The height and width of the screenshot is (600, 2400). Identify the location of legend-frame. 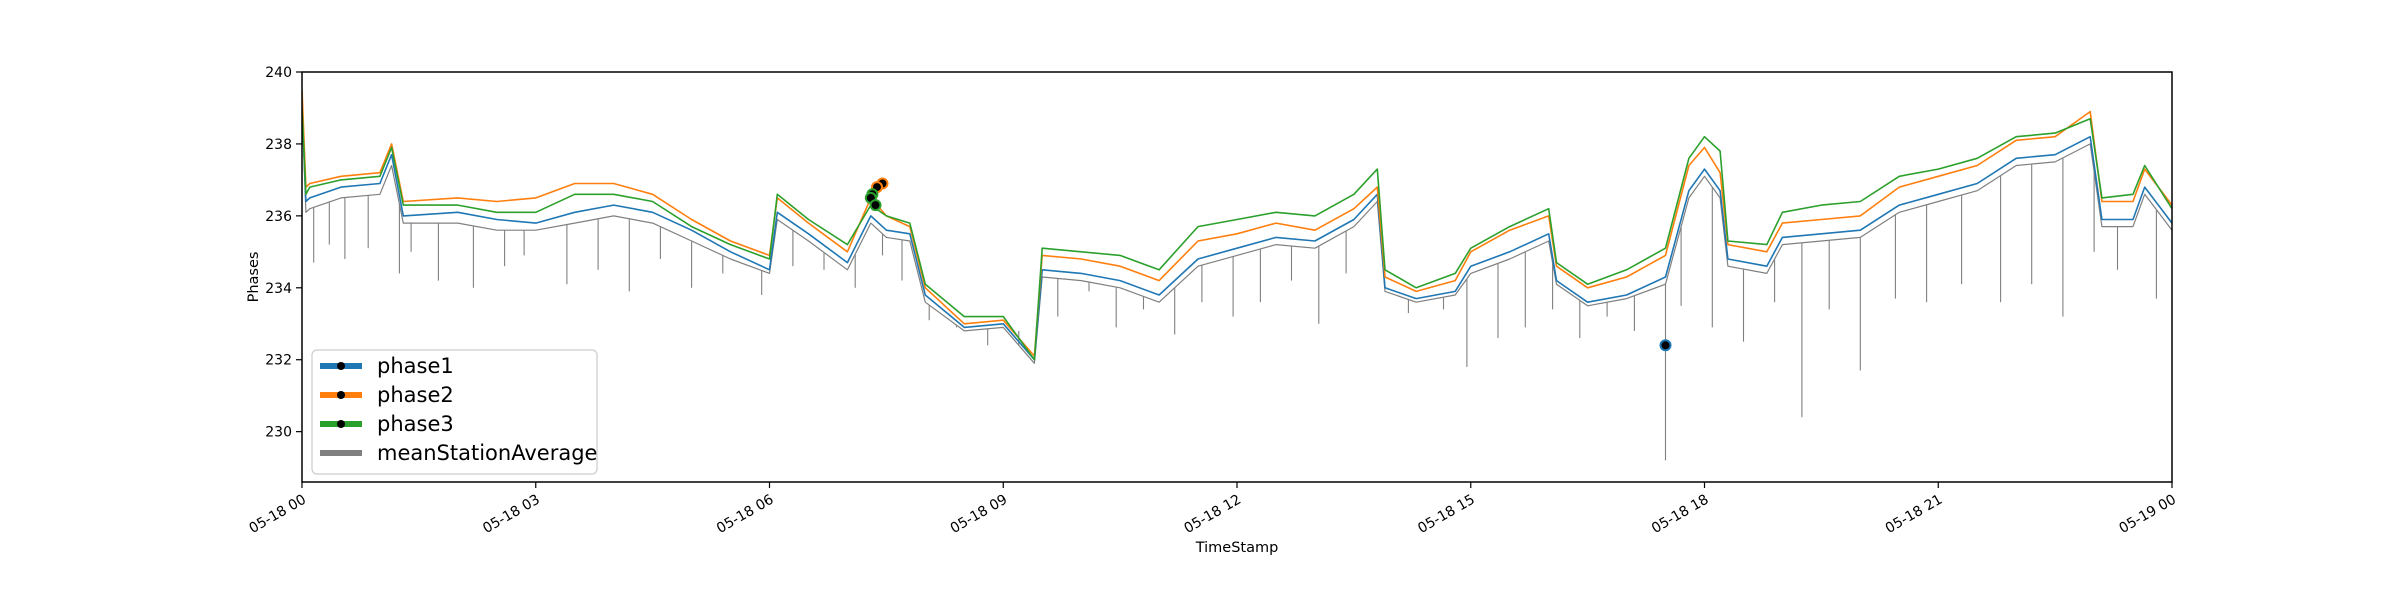
(454, 412).